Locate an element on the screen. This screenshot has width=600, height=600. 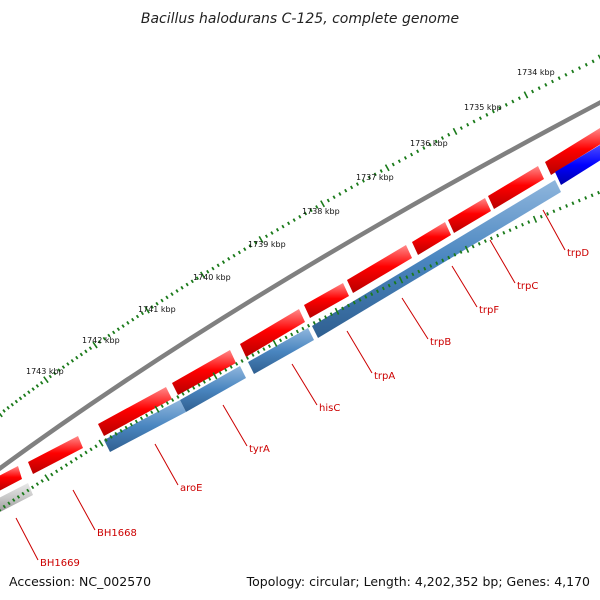
kbp-label: 1742 kbp is located at coordinates (101, 340).